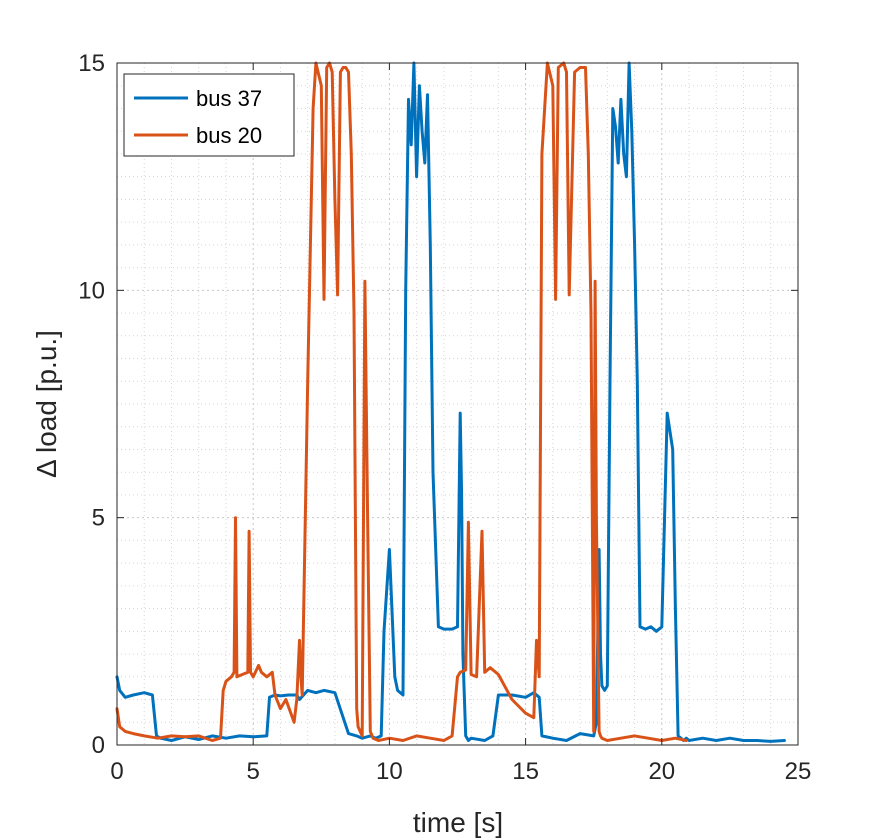 The image size is (886, 840). What do you see at coordinates (661, 771) in the screenshot?
I see `x-tick-label: 20` at bounding box center [661, 771].